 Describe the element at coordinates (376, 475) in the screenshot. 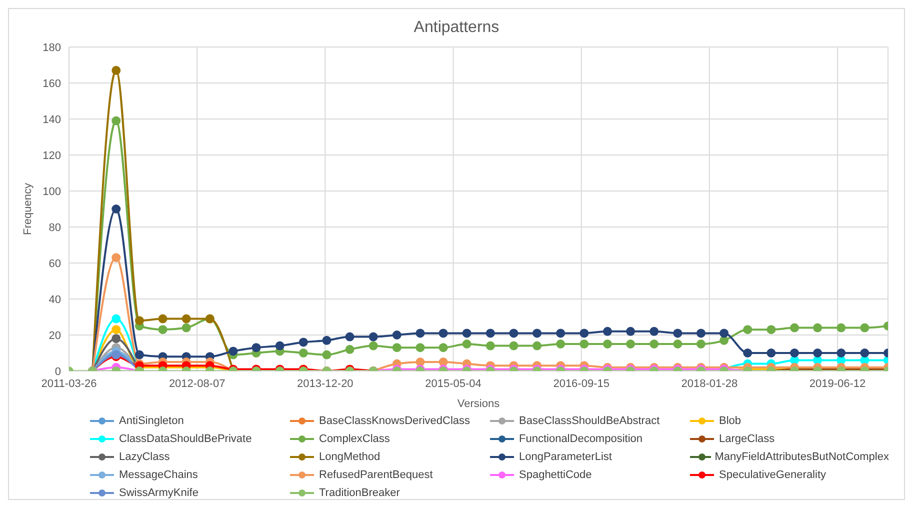

I see `legend-label: RefusedParentBequest` at that location.